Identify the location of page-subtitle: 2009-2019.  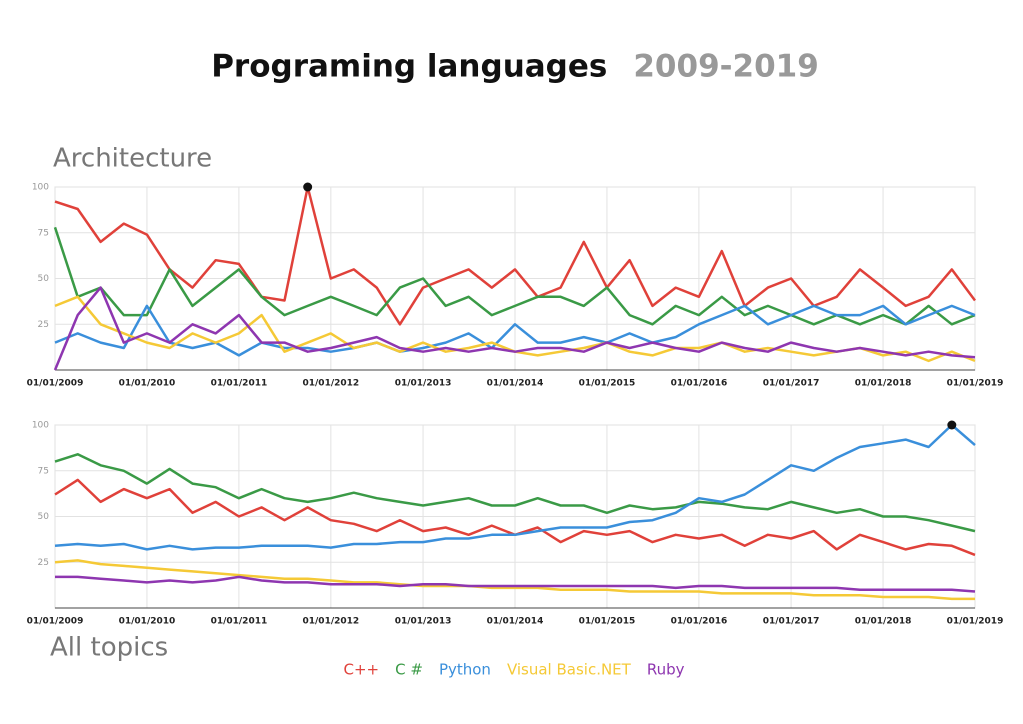
(725, 67).